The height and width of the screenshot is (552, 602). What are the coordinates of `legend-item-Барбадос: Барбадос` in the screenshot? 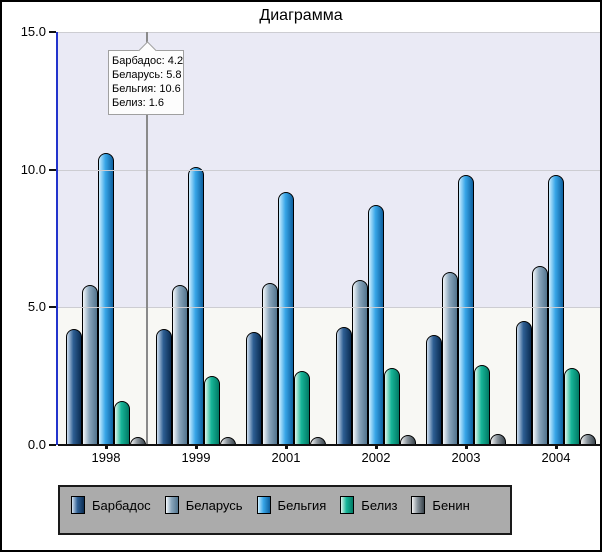 It's located at (111, 505).